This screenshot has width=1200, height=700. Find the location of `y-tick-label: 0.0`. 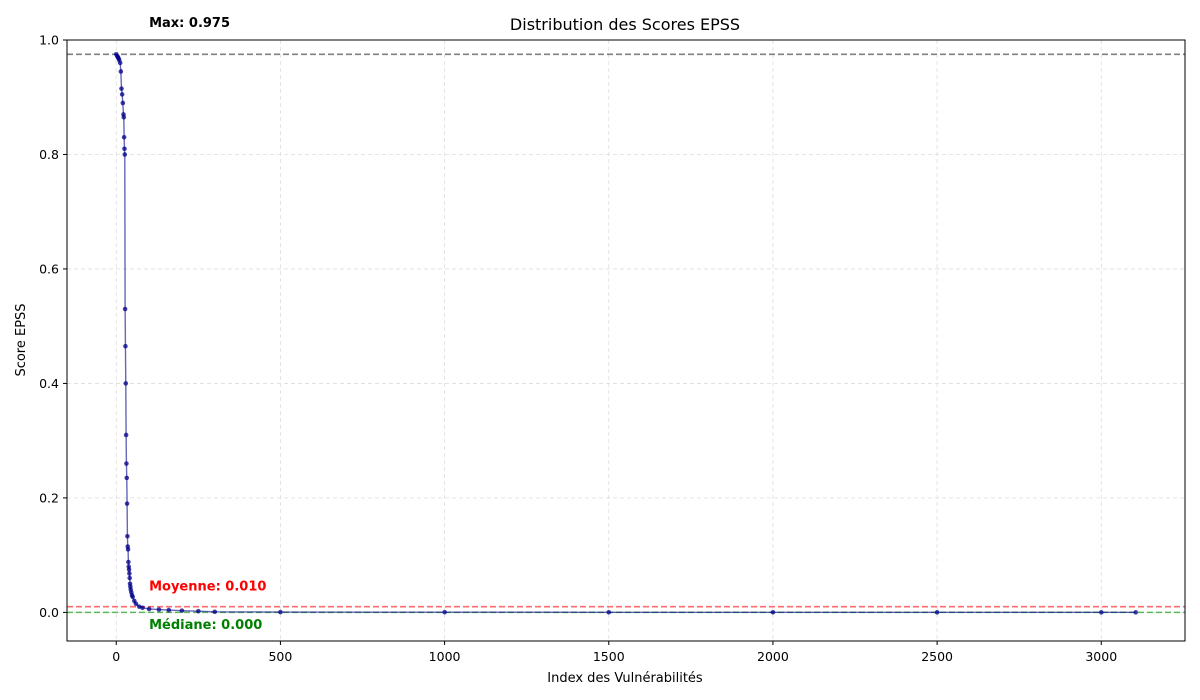

y-tick-label: 0.0 is located at coordinates (49, 612).